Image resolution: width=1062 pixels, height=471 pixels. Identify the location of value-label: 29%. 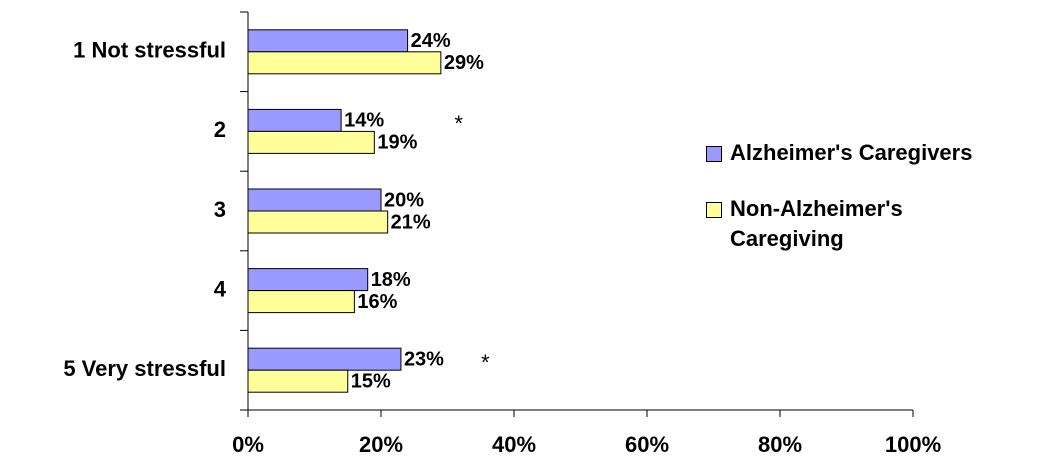
(464, 63).